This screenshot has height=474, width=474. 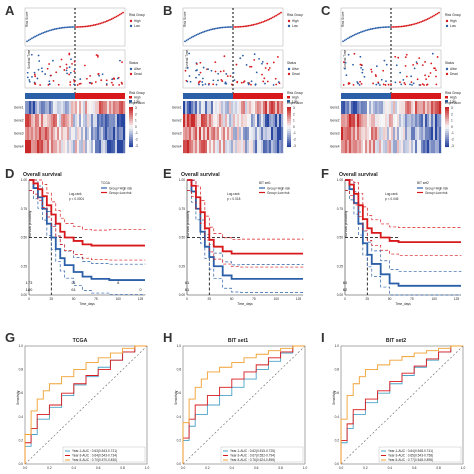 What do you see at coordinates (137, 98) in the screenshot?
I see `group-bar-legend-high-label: High` at bounding box center [137, 98].